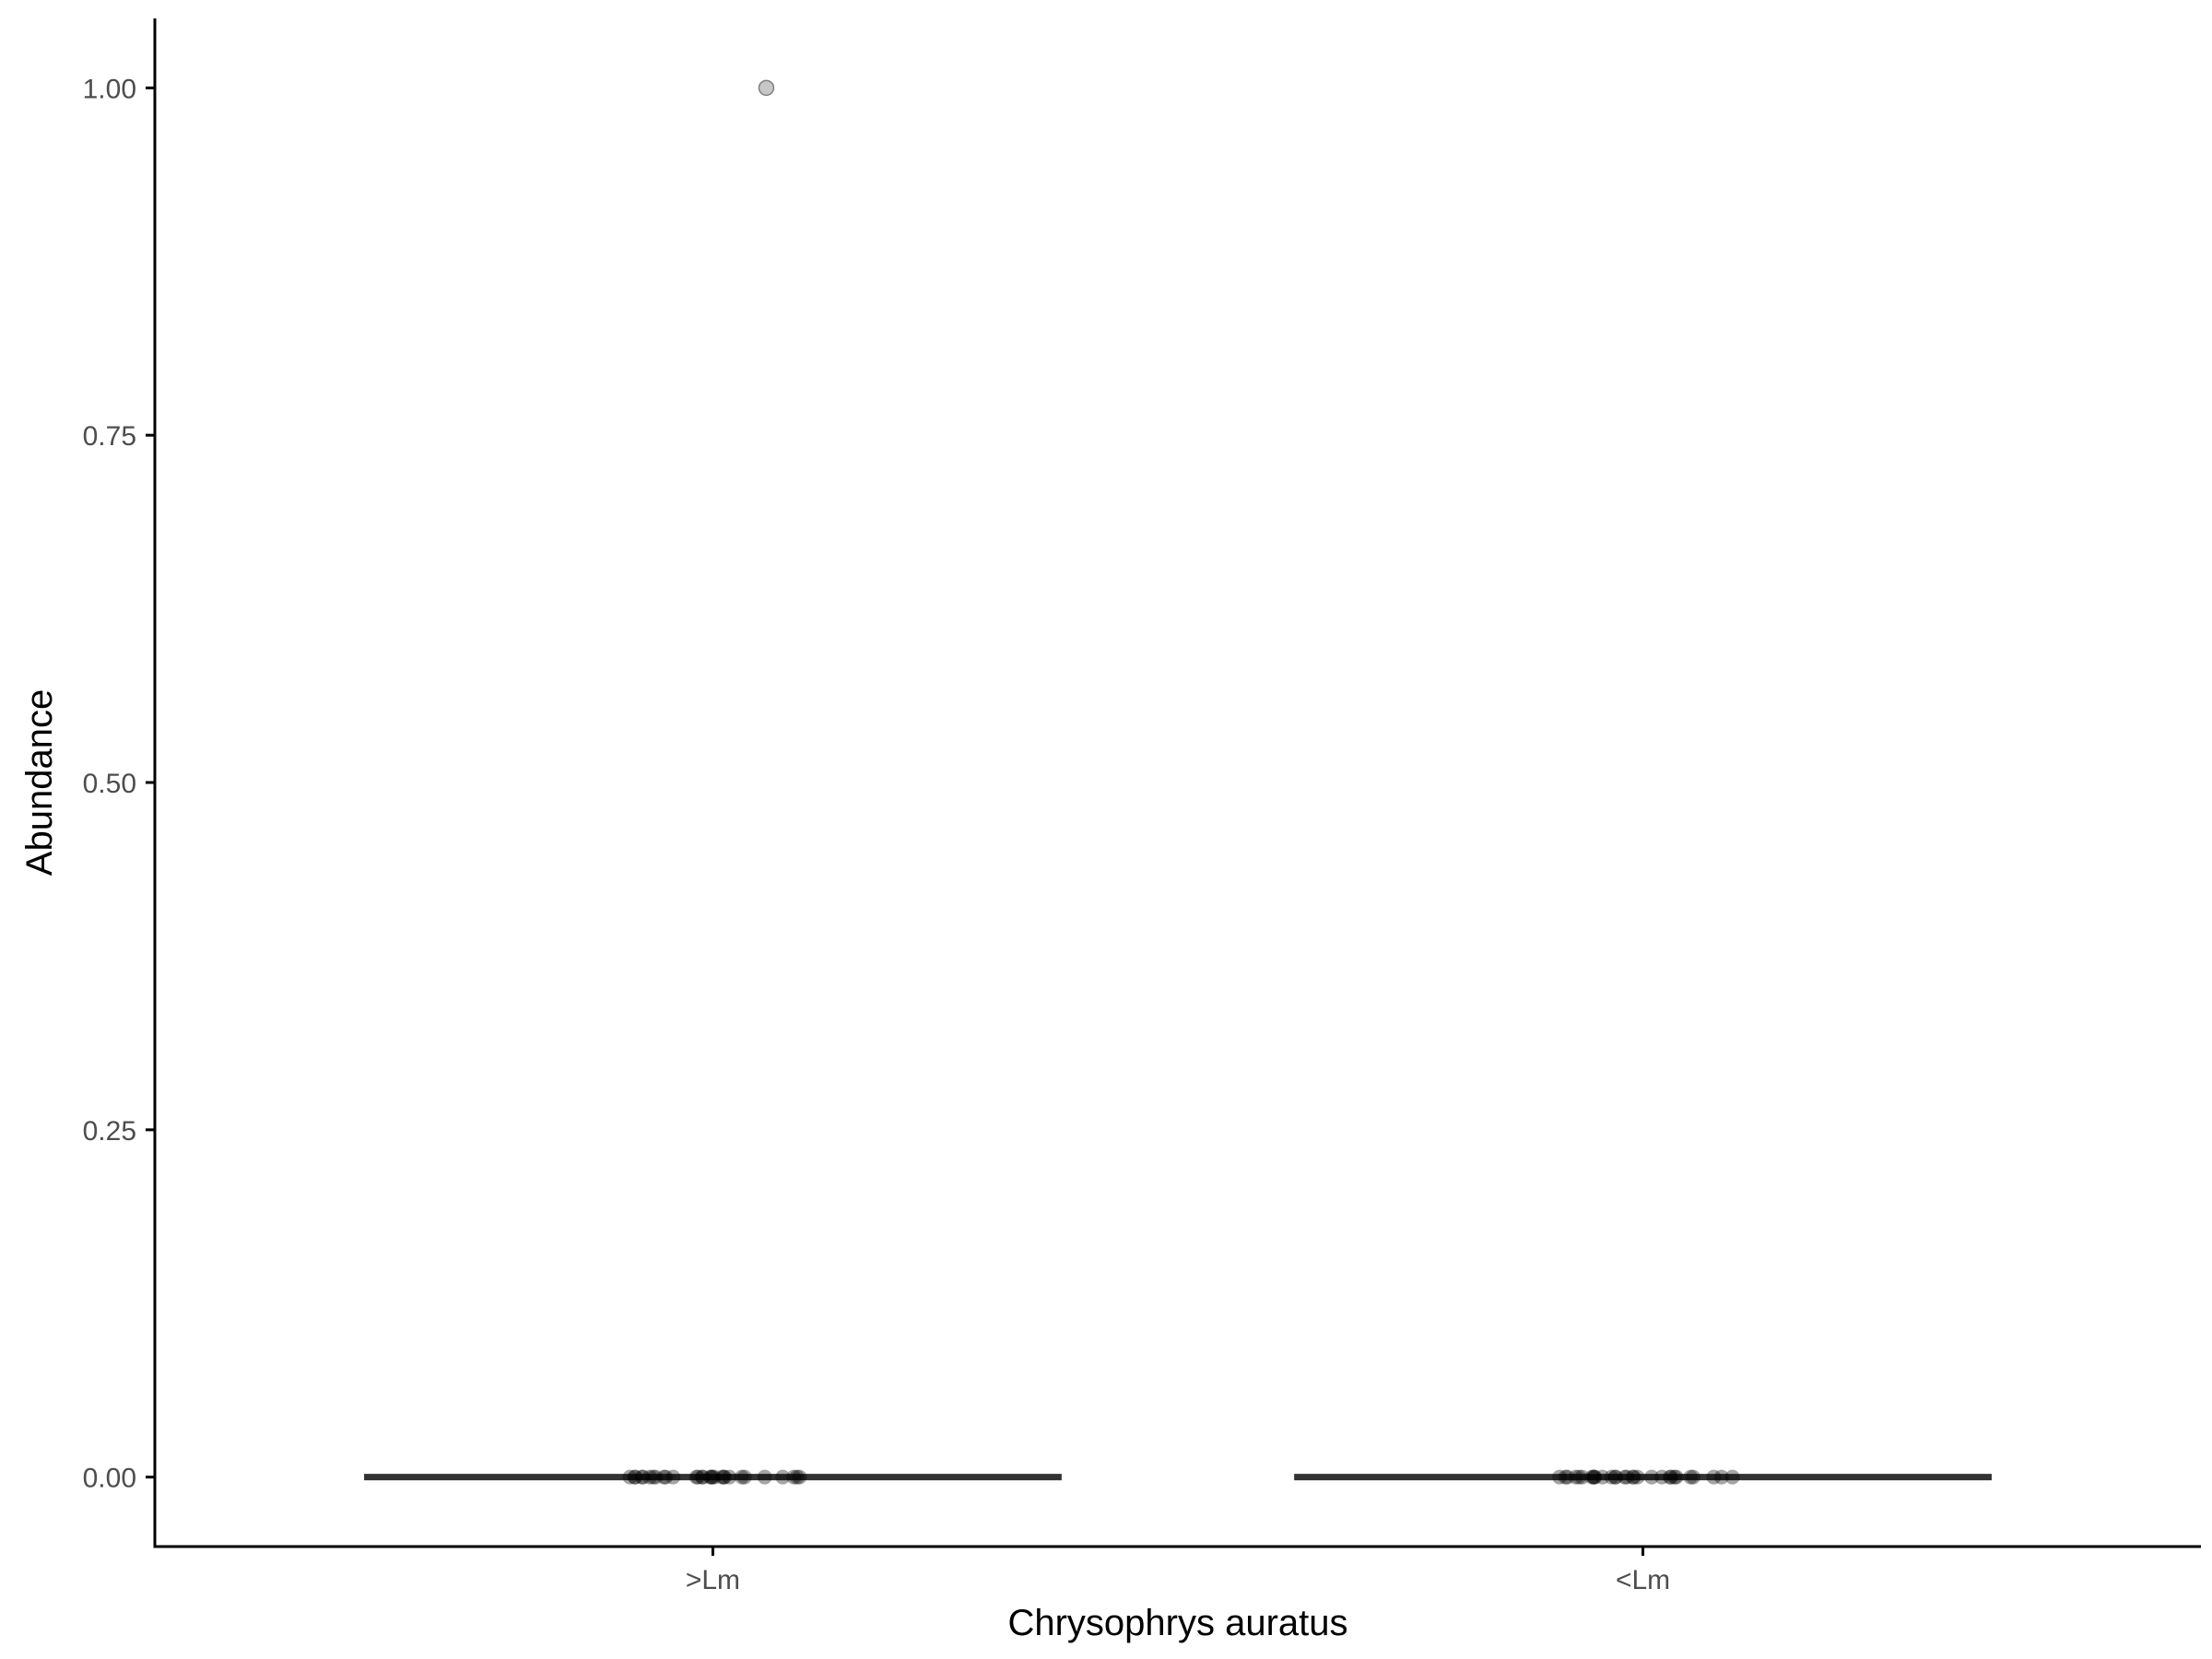 The image size is (2212, 1659). I want to click on x-ticks: >Lm <Lm, so click(1178, 1571).